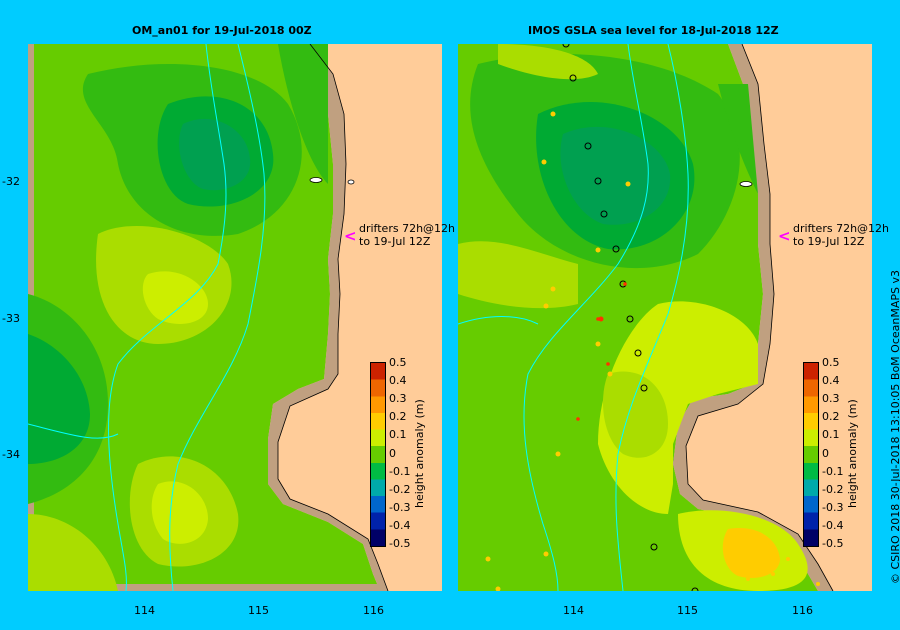  I want to click on cb-tick-0.2-left: 0.2, so click(398, 416).